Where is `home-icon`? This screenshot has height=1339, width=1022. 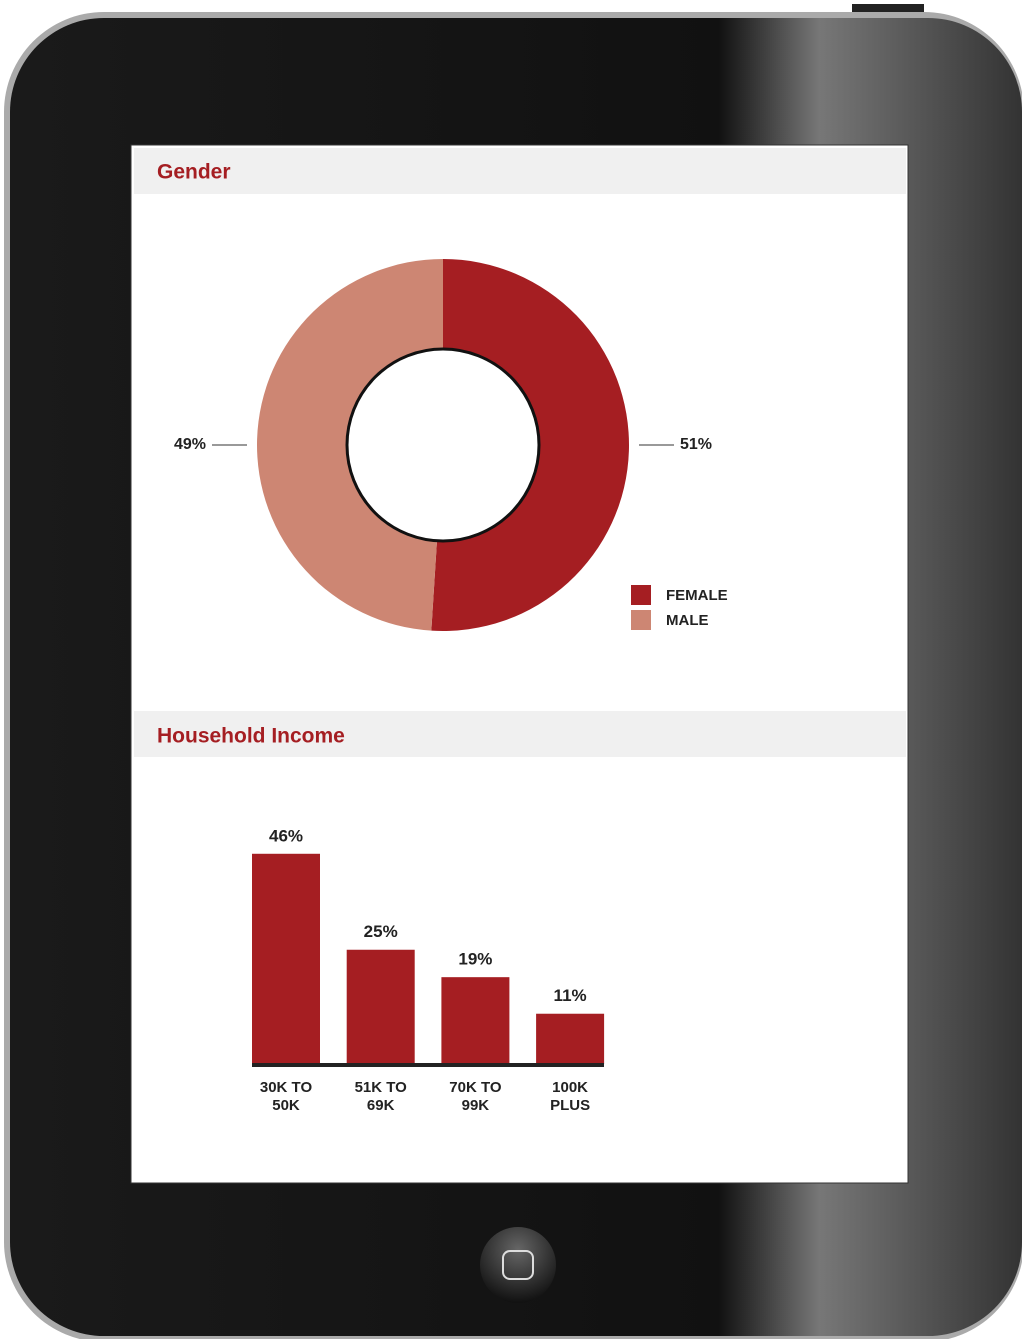
home-icon is located at coordinates (518, 1265).